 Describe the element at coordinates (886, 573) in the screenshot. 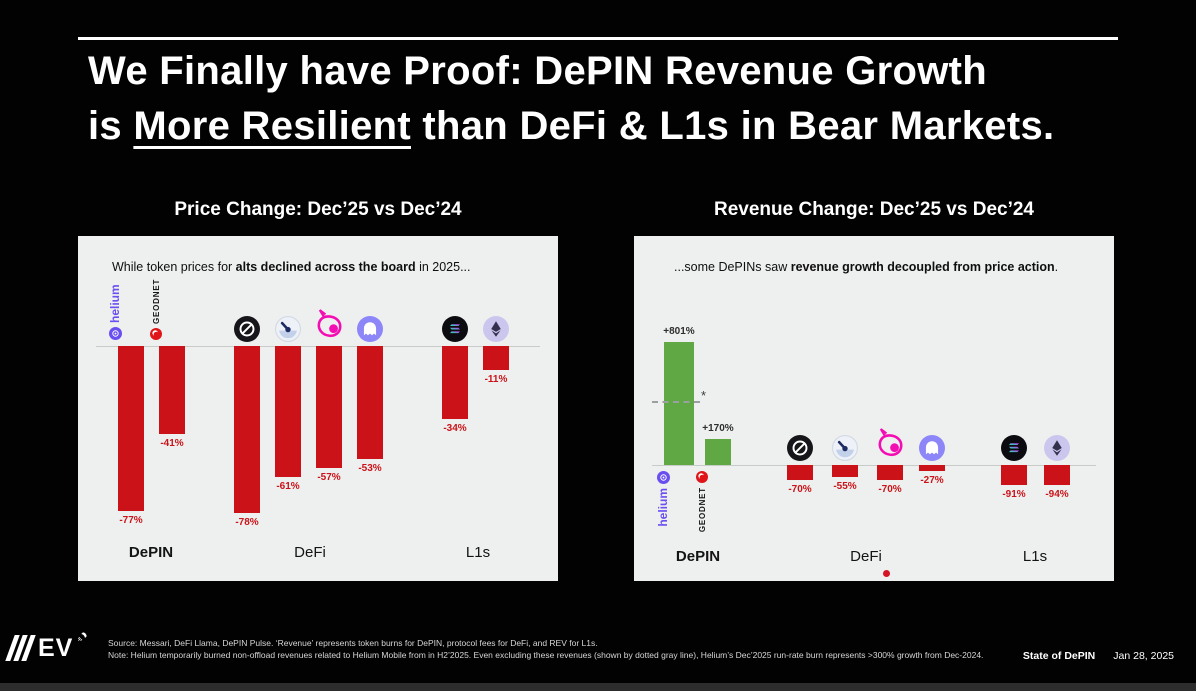

I see `red-dot` at that location.